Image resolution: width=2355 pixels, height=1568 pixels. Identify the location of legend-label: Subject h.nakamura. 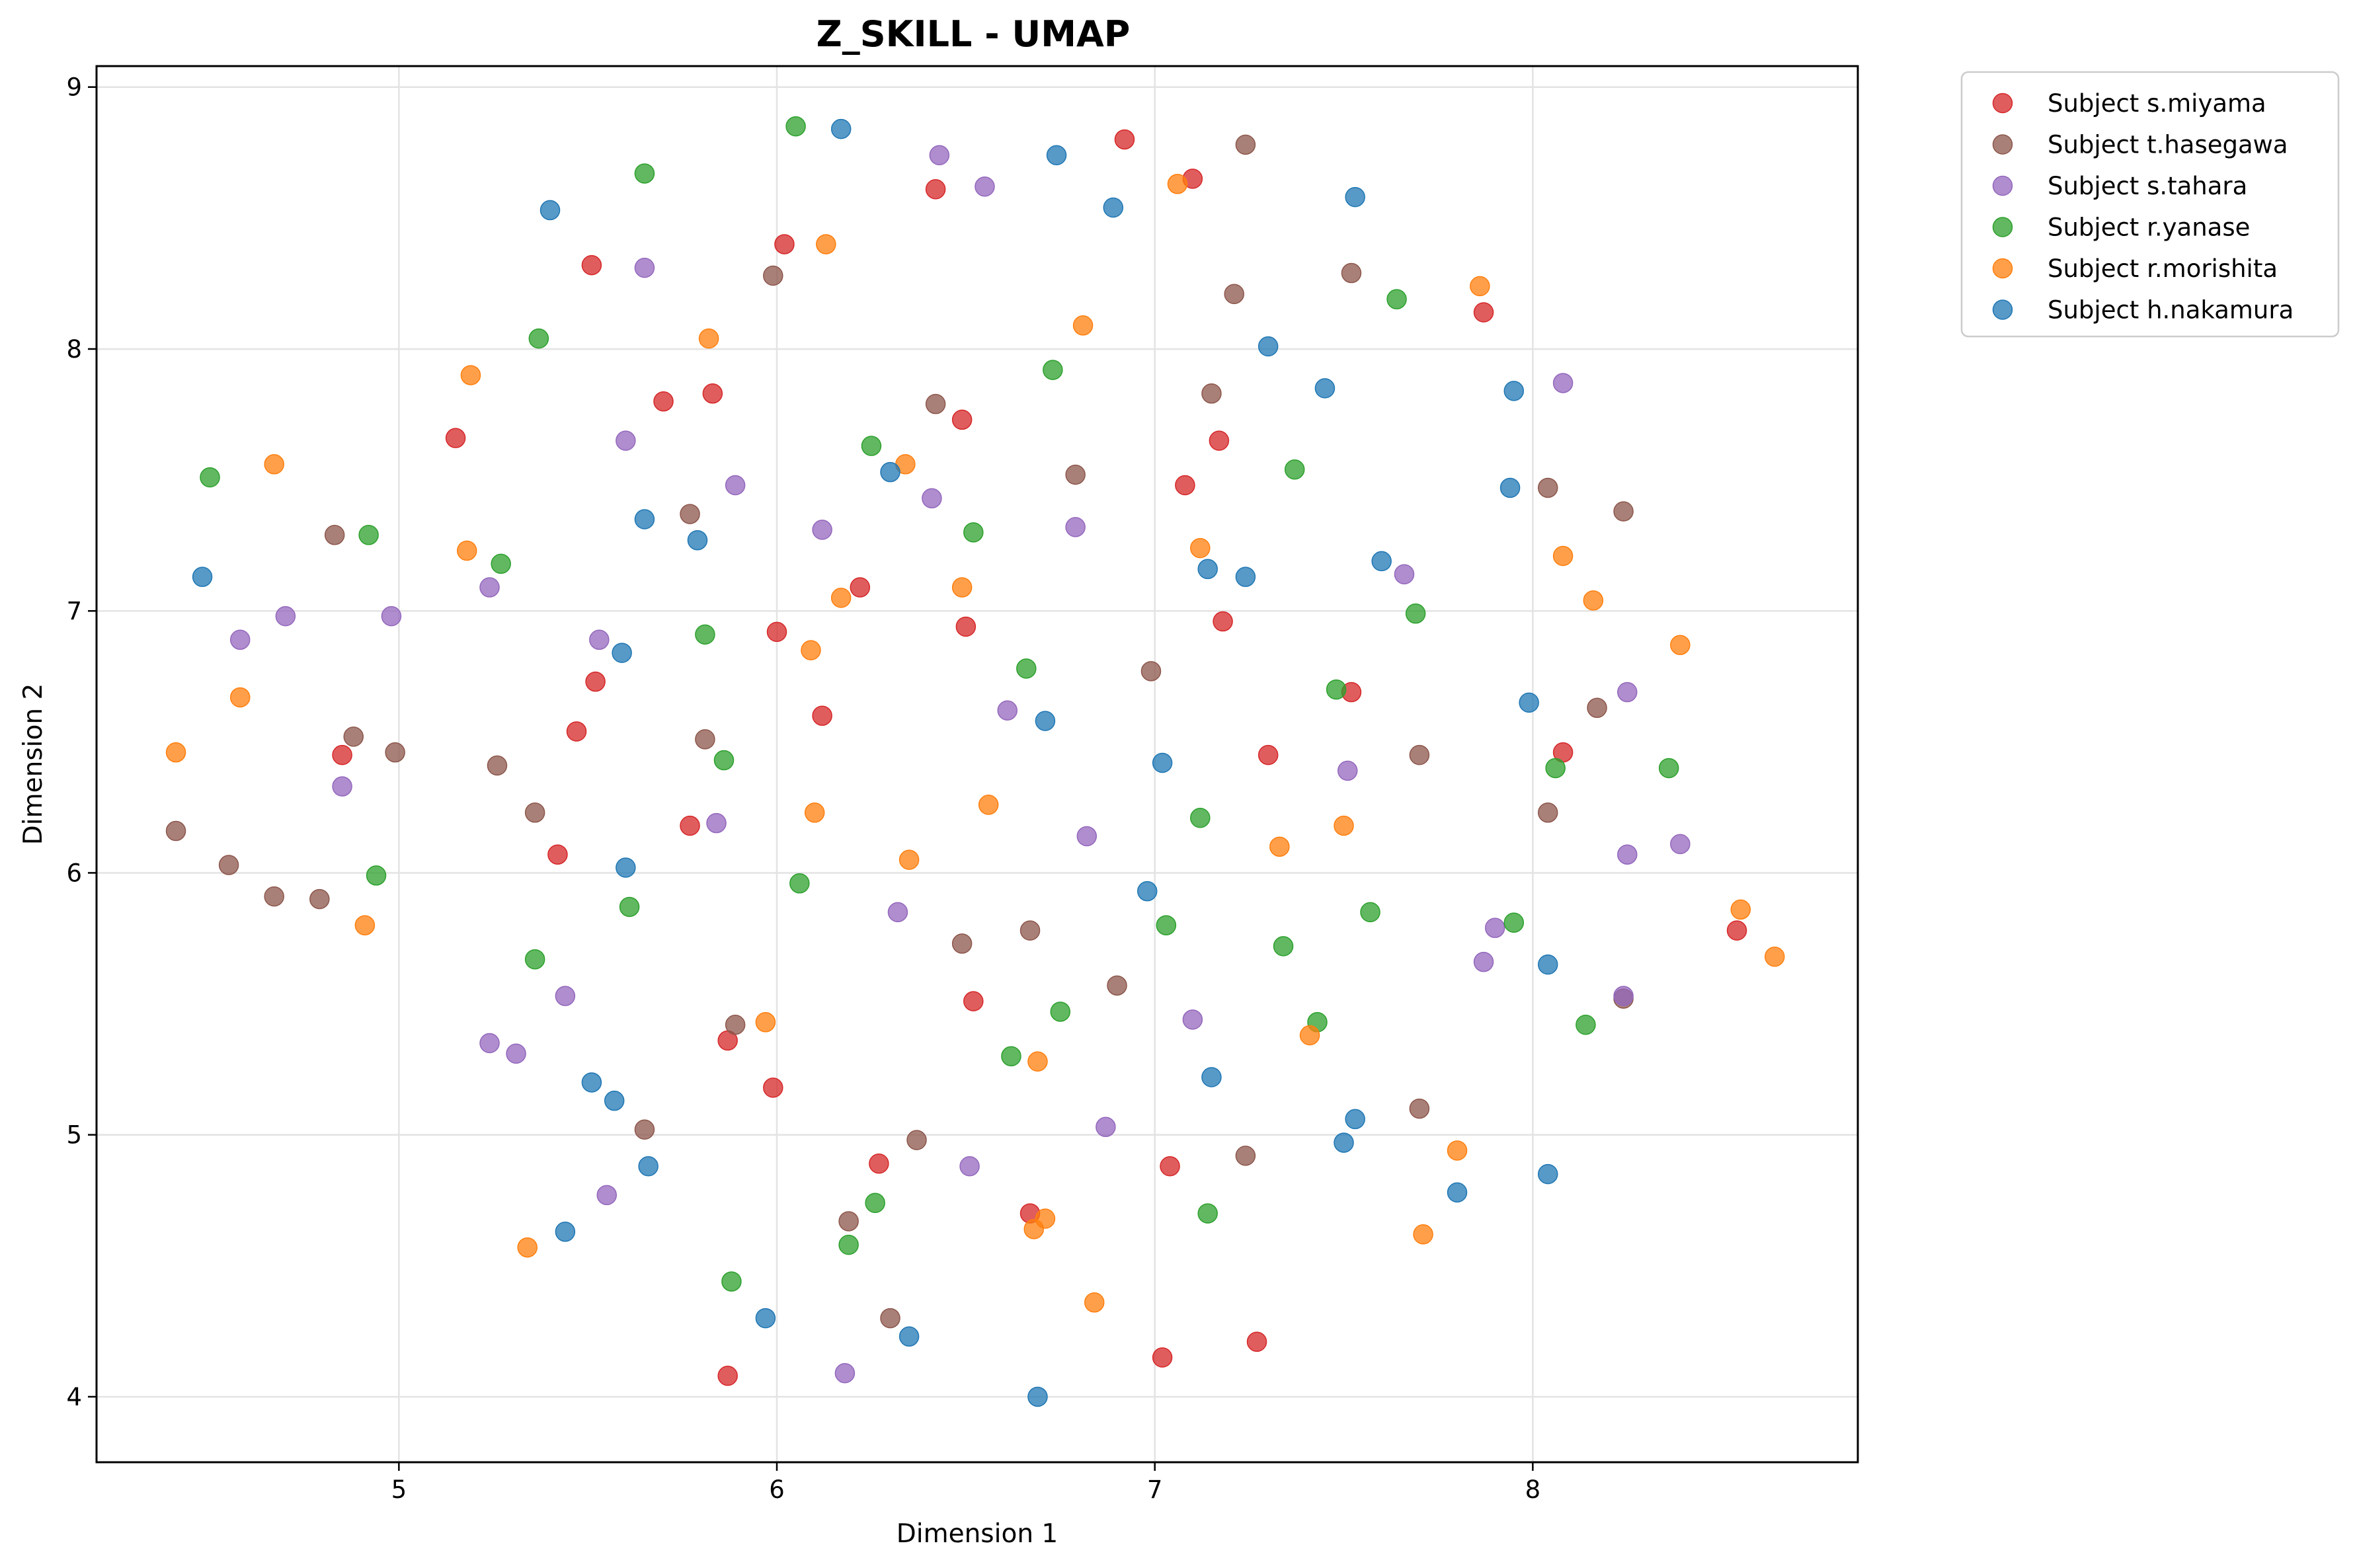
(2171, 310).